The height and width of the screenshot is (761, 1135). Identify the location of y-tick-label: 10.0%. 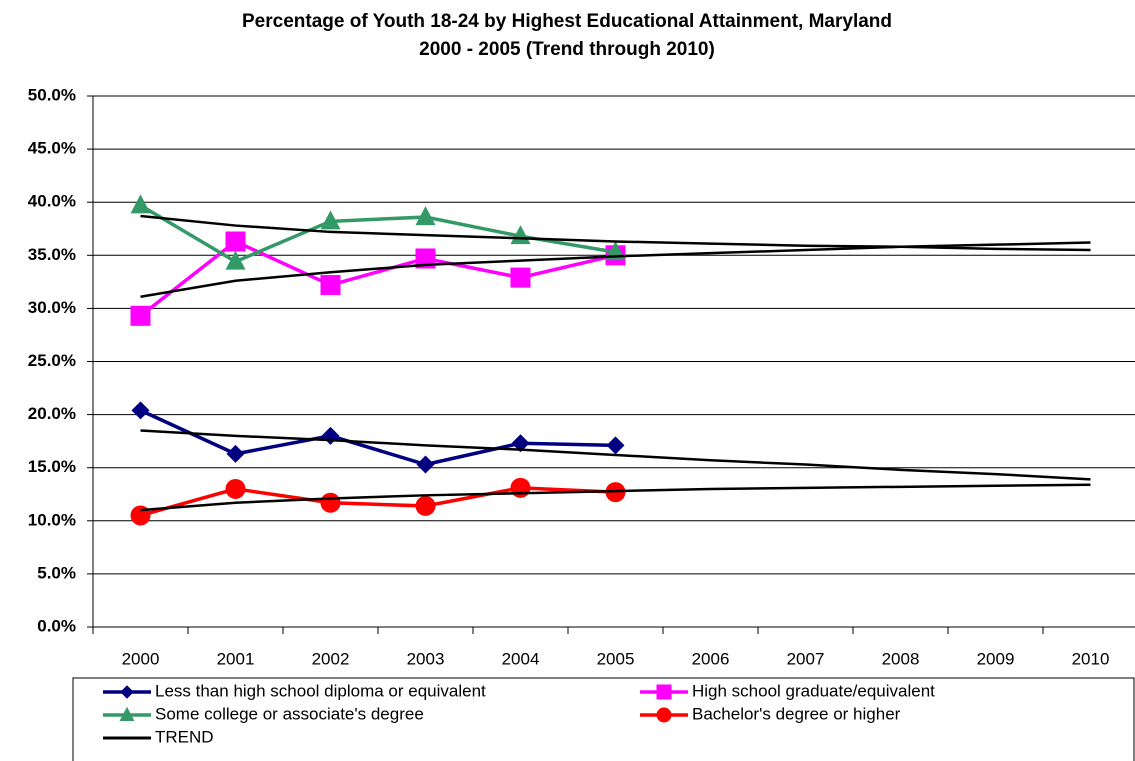
(52, 519).